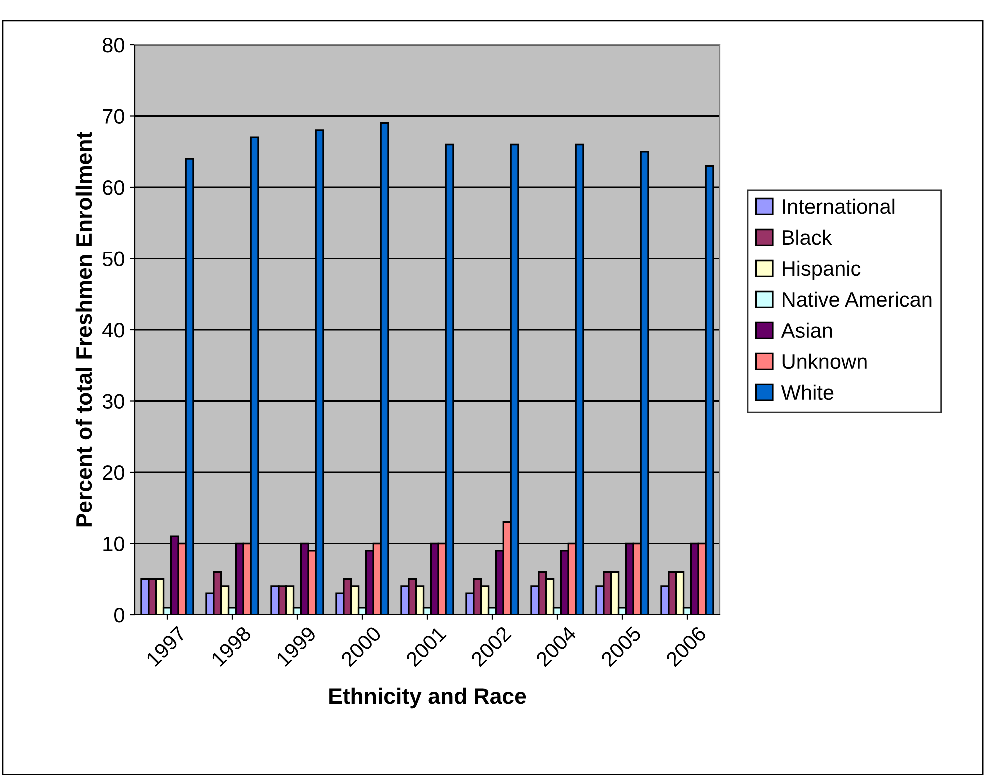 Image resolution: width=986 pixels, height=777 pixels. What do you see at coordinates (113, 259) in the screenshot?
I see `y-tick-label: 50` at bounding box center [113, 259].